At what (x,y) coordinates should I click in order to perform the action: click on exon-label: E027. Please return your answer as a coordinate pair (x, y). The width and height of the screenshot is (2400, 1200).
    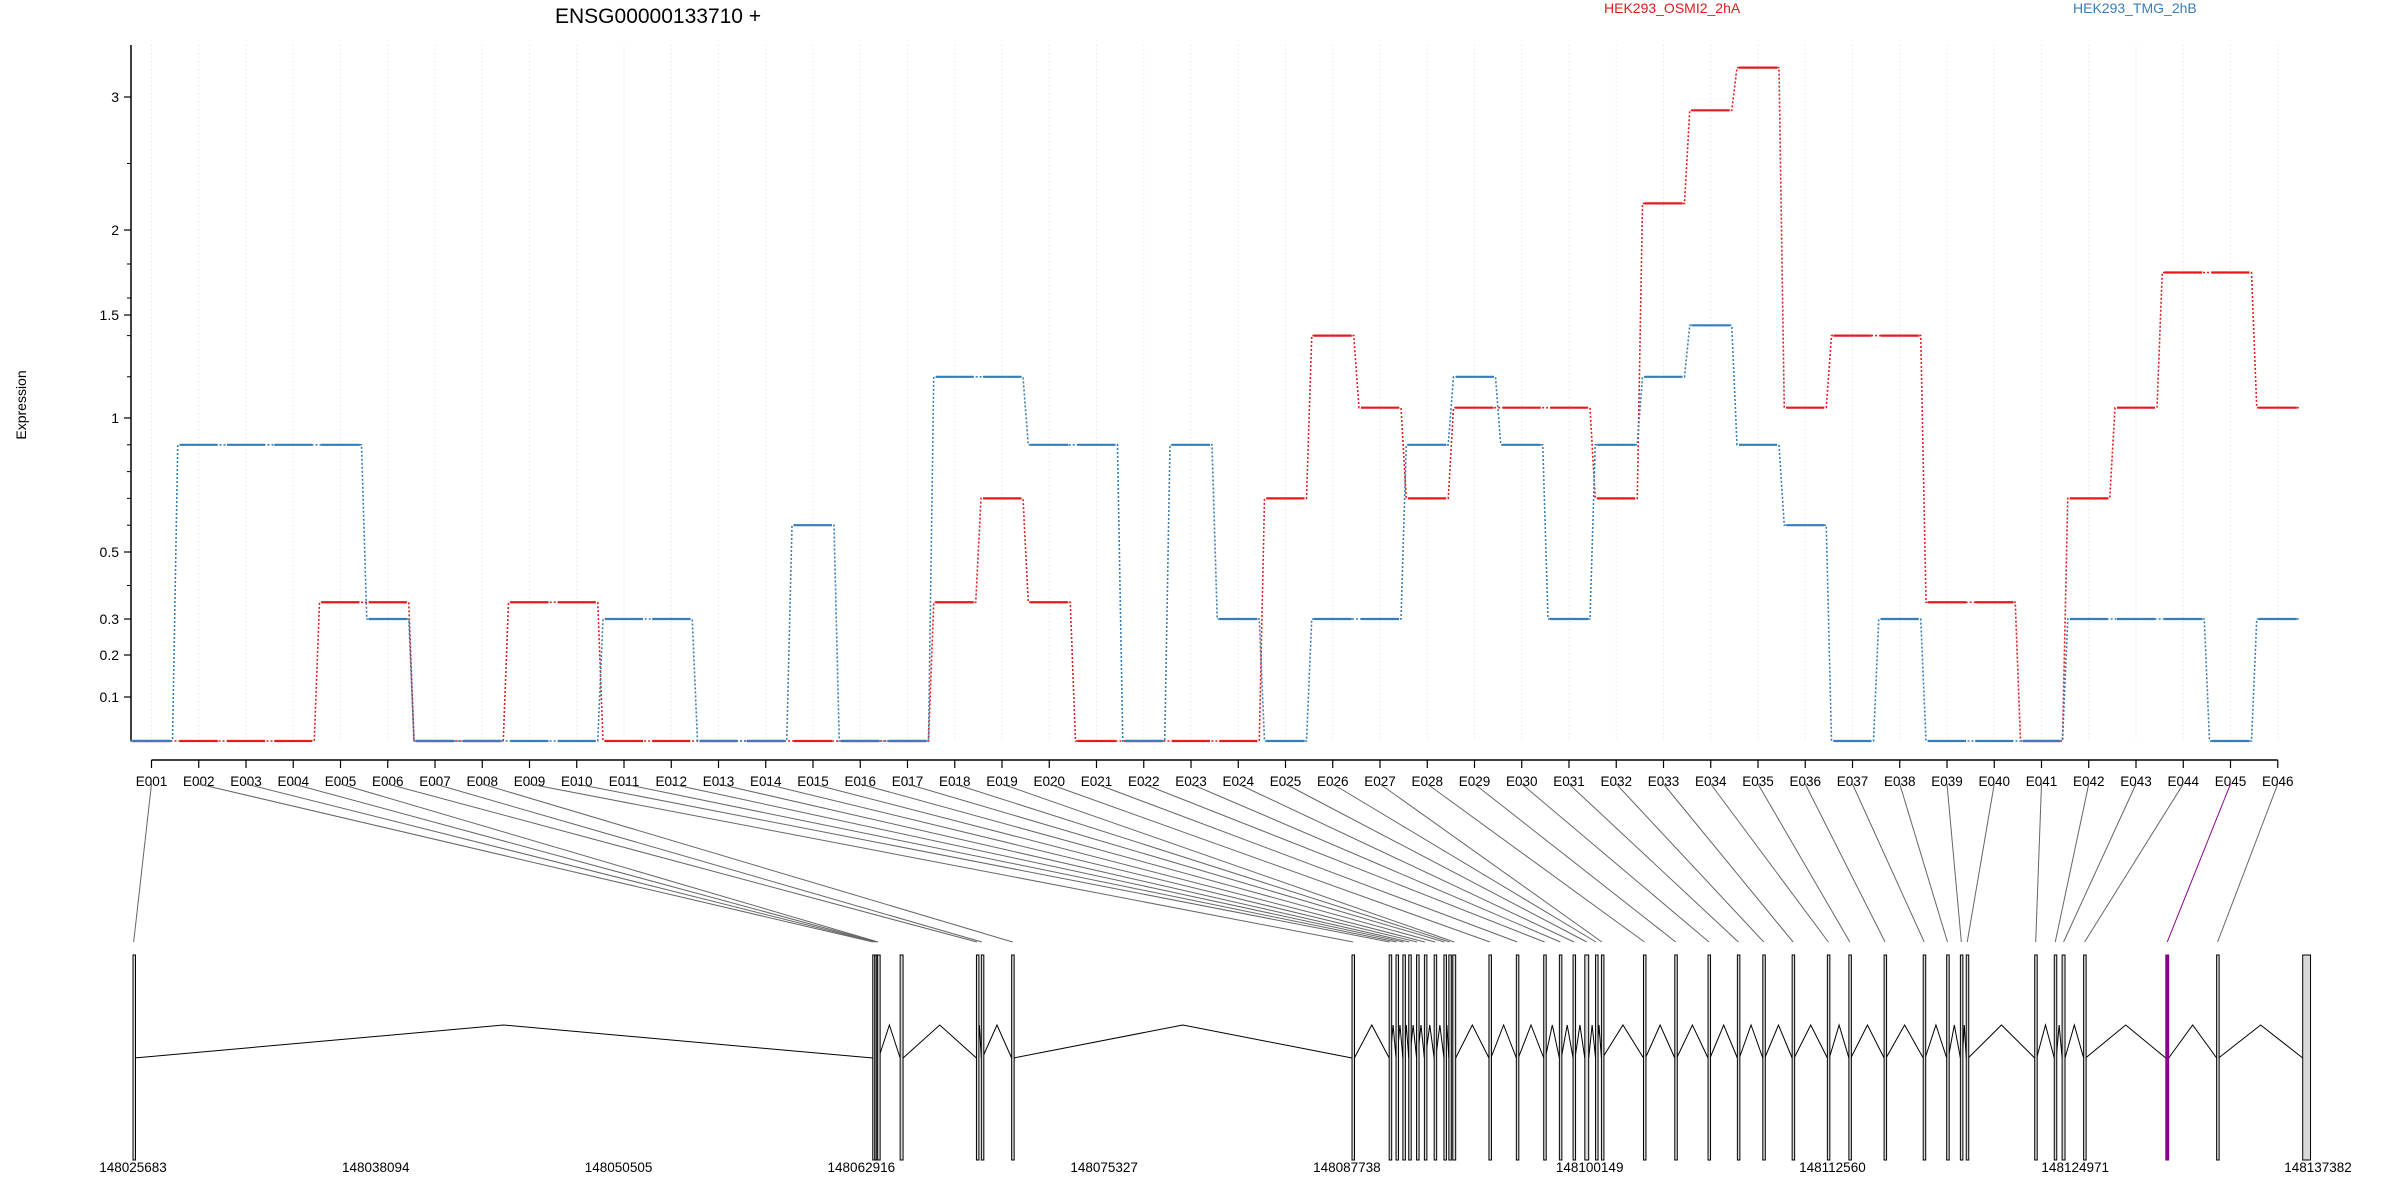
    Looking at the image, I should click on (1380, 781).